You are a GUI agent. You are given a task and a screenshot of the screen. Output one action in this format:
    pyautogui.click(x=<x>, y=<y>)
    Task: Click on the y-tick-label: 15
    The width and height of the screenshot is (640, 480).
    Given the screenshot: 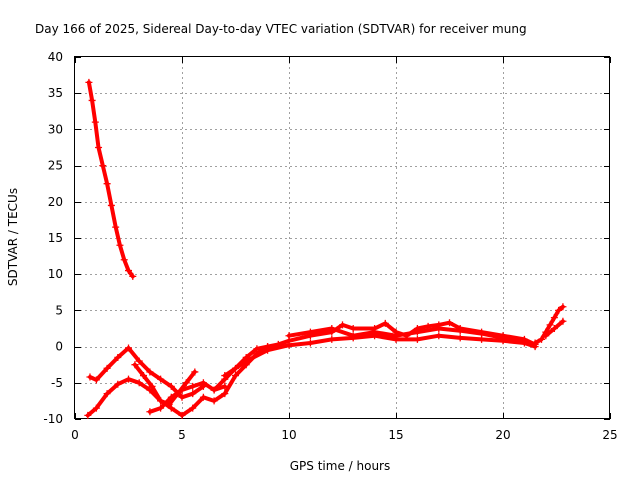 What is the action you would take?
    pyautogui.click(x=55, y=238)
    